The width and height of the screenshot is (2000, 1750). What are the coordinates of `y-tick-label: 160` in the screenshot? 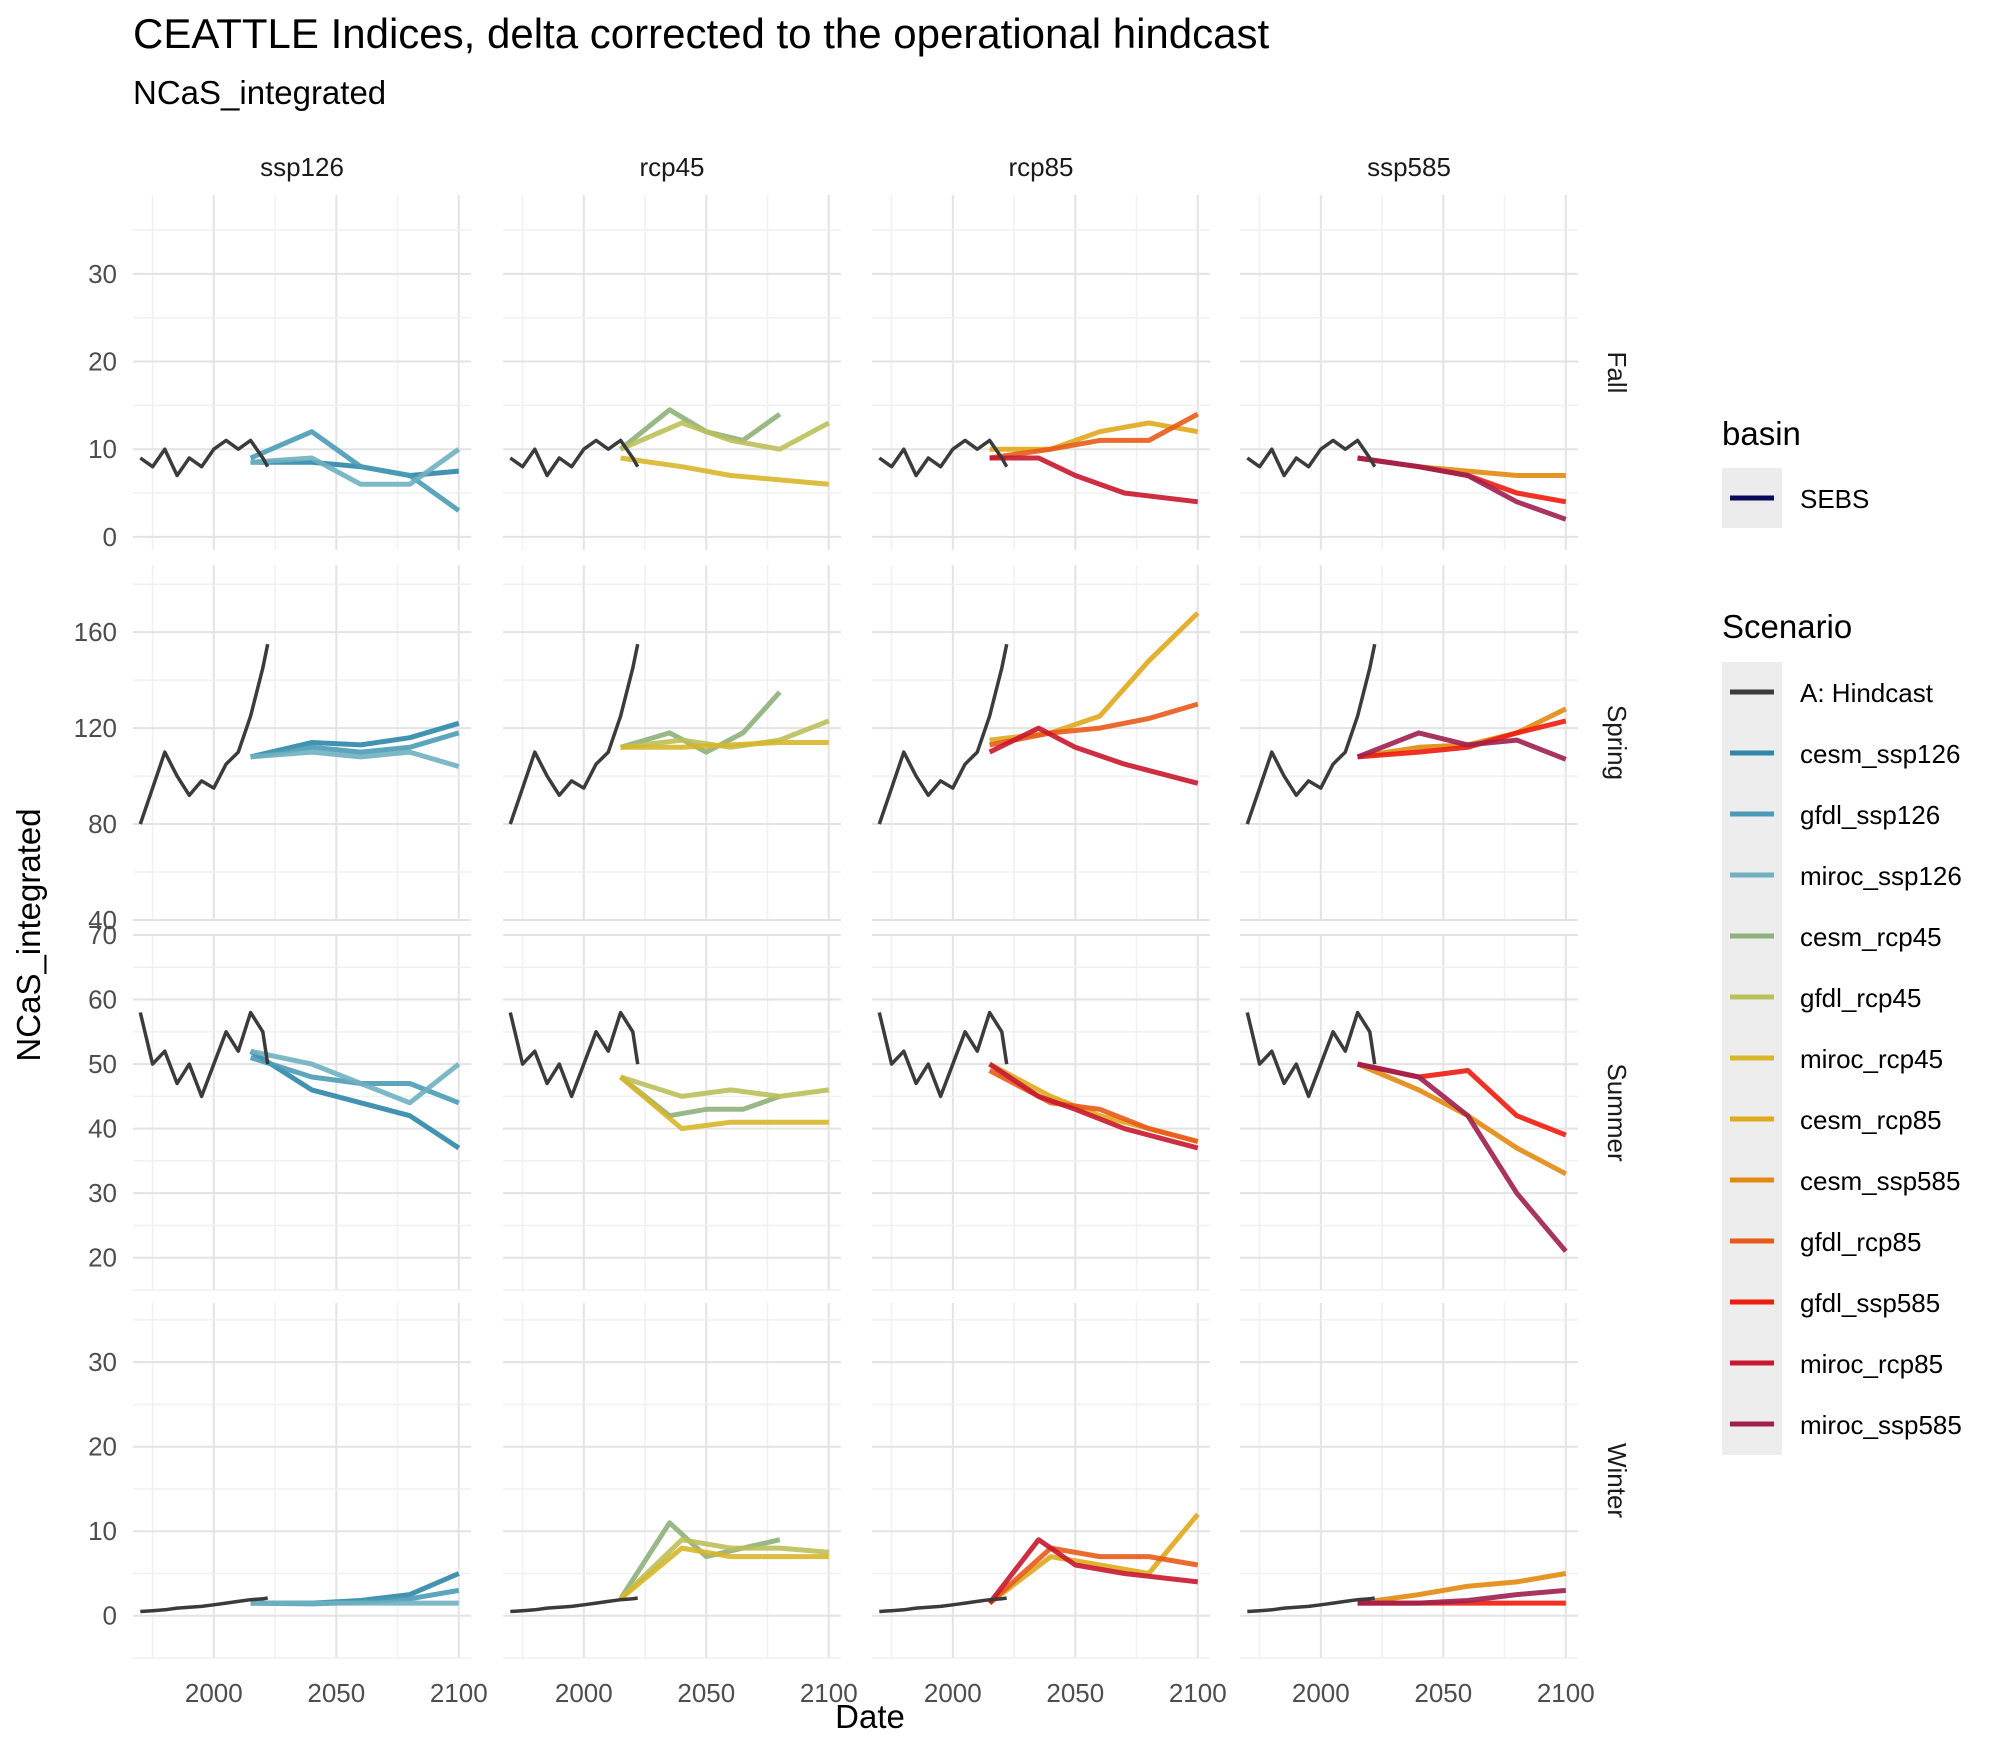 It's located at (95, 632).